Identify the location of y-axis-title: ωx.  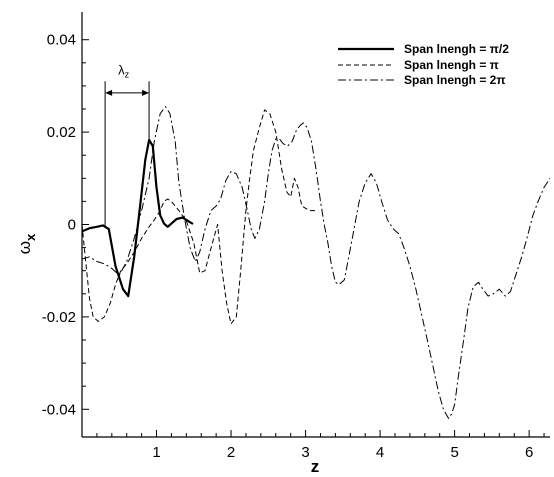
(26, 243).